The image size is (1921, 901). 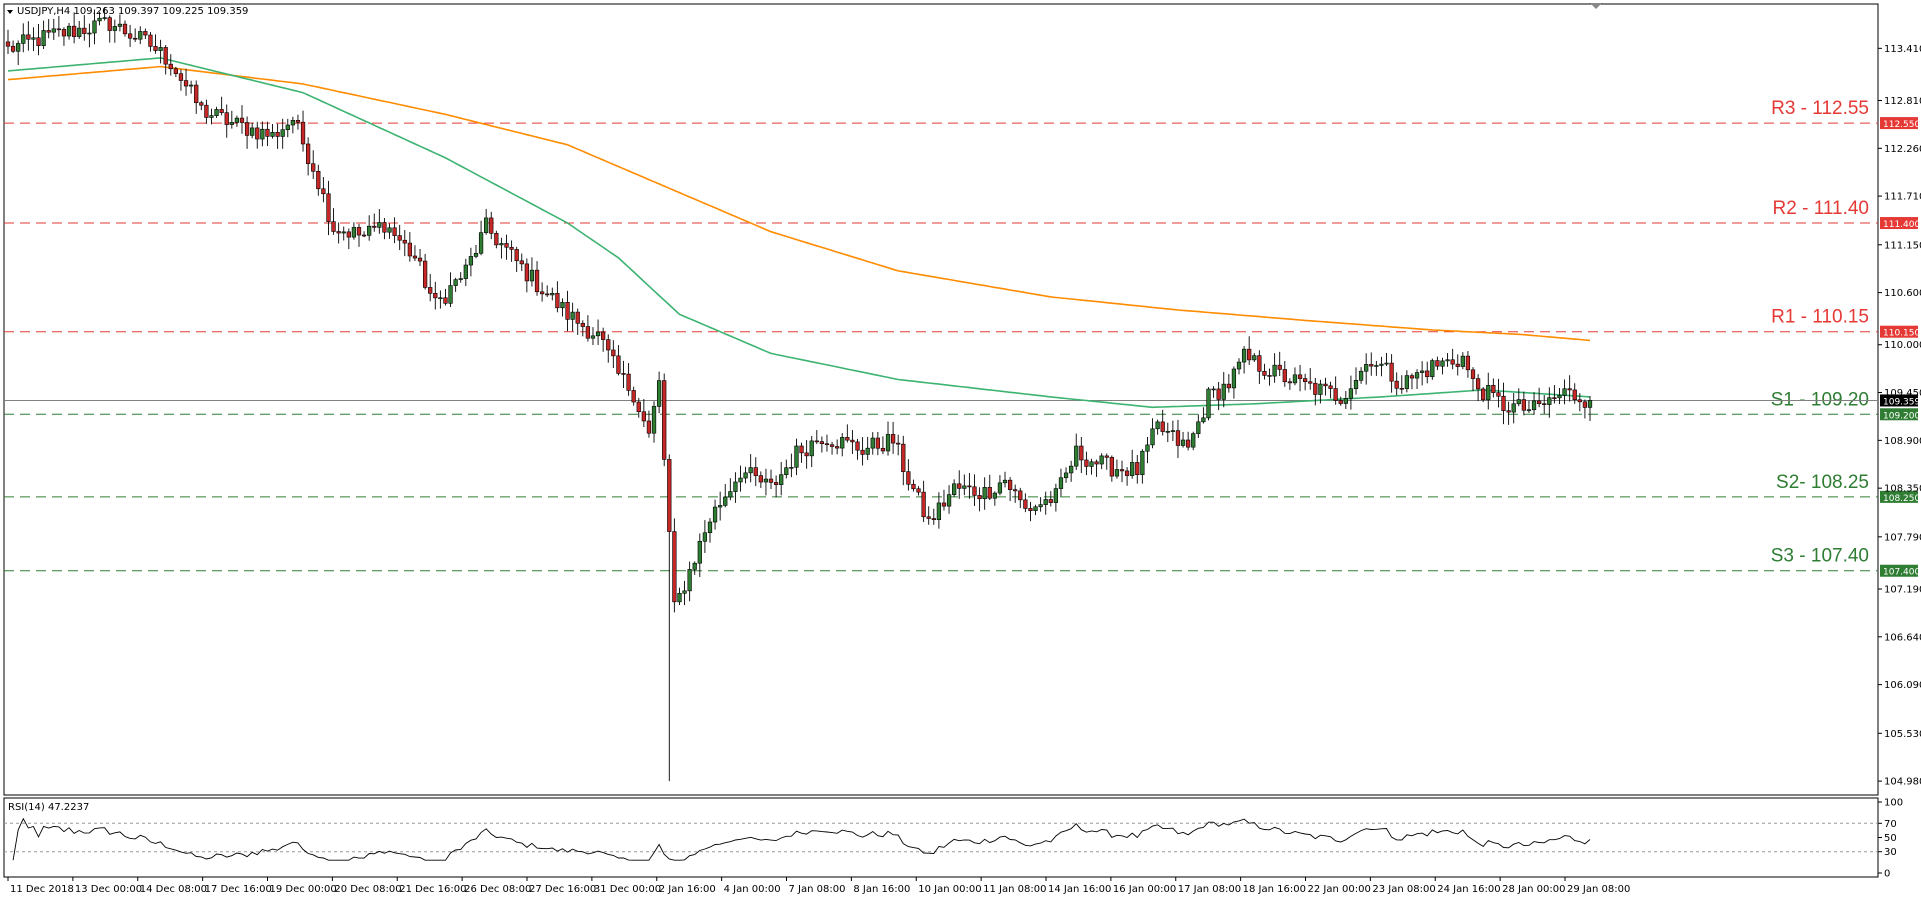 What do you see at coordinates (1902, 685) in the screenshot?
I see `price-tick-label-2: 106.090` at bounding box center [1902, 685].